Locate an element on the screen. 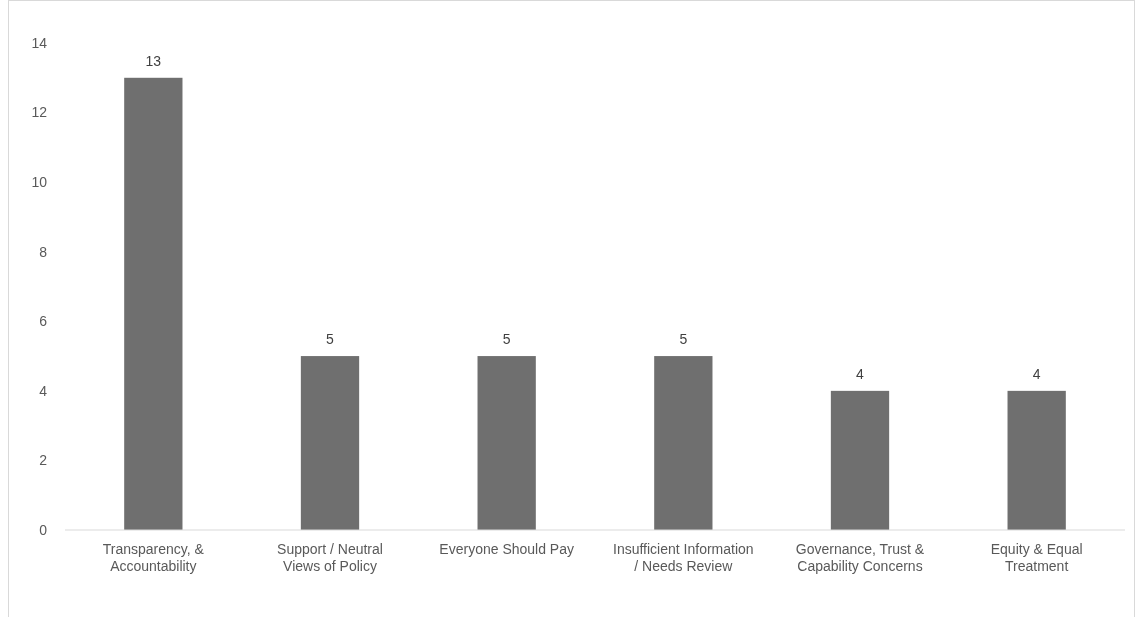  y-tick-label: 8 is located at coordinates (43, 251).